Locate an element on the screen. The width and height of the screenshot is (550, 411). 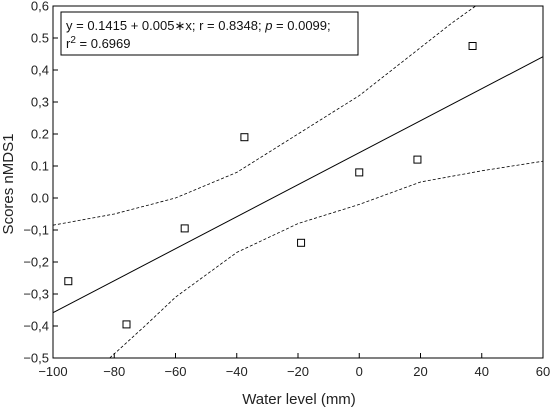
y-axis-title: Scores nMDS1 is located at coordinates (8, 184).